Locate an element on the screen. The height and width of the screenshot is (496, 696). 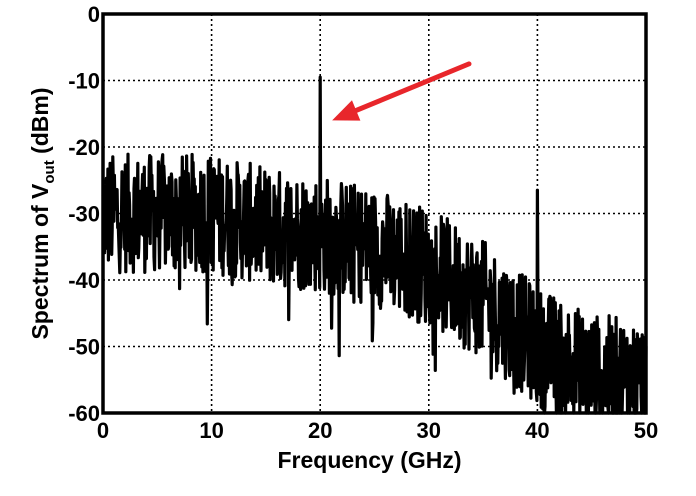
x-tick-label: 30 is located at coordinates (429, 430).